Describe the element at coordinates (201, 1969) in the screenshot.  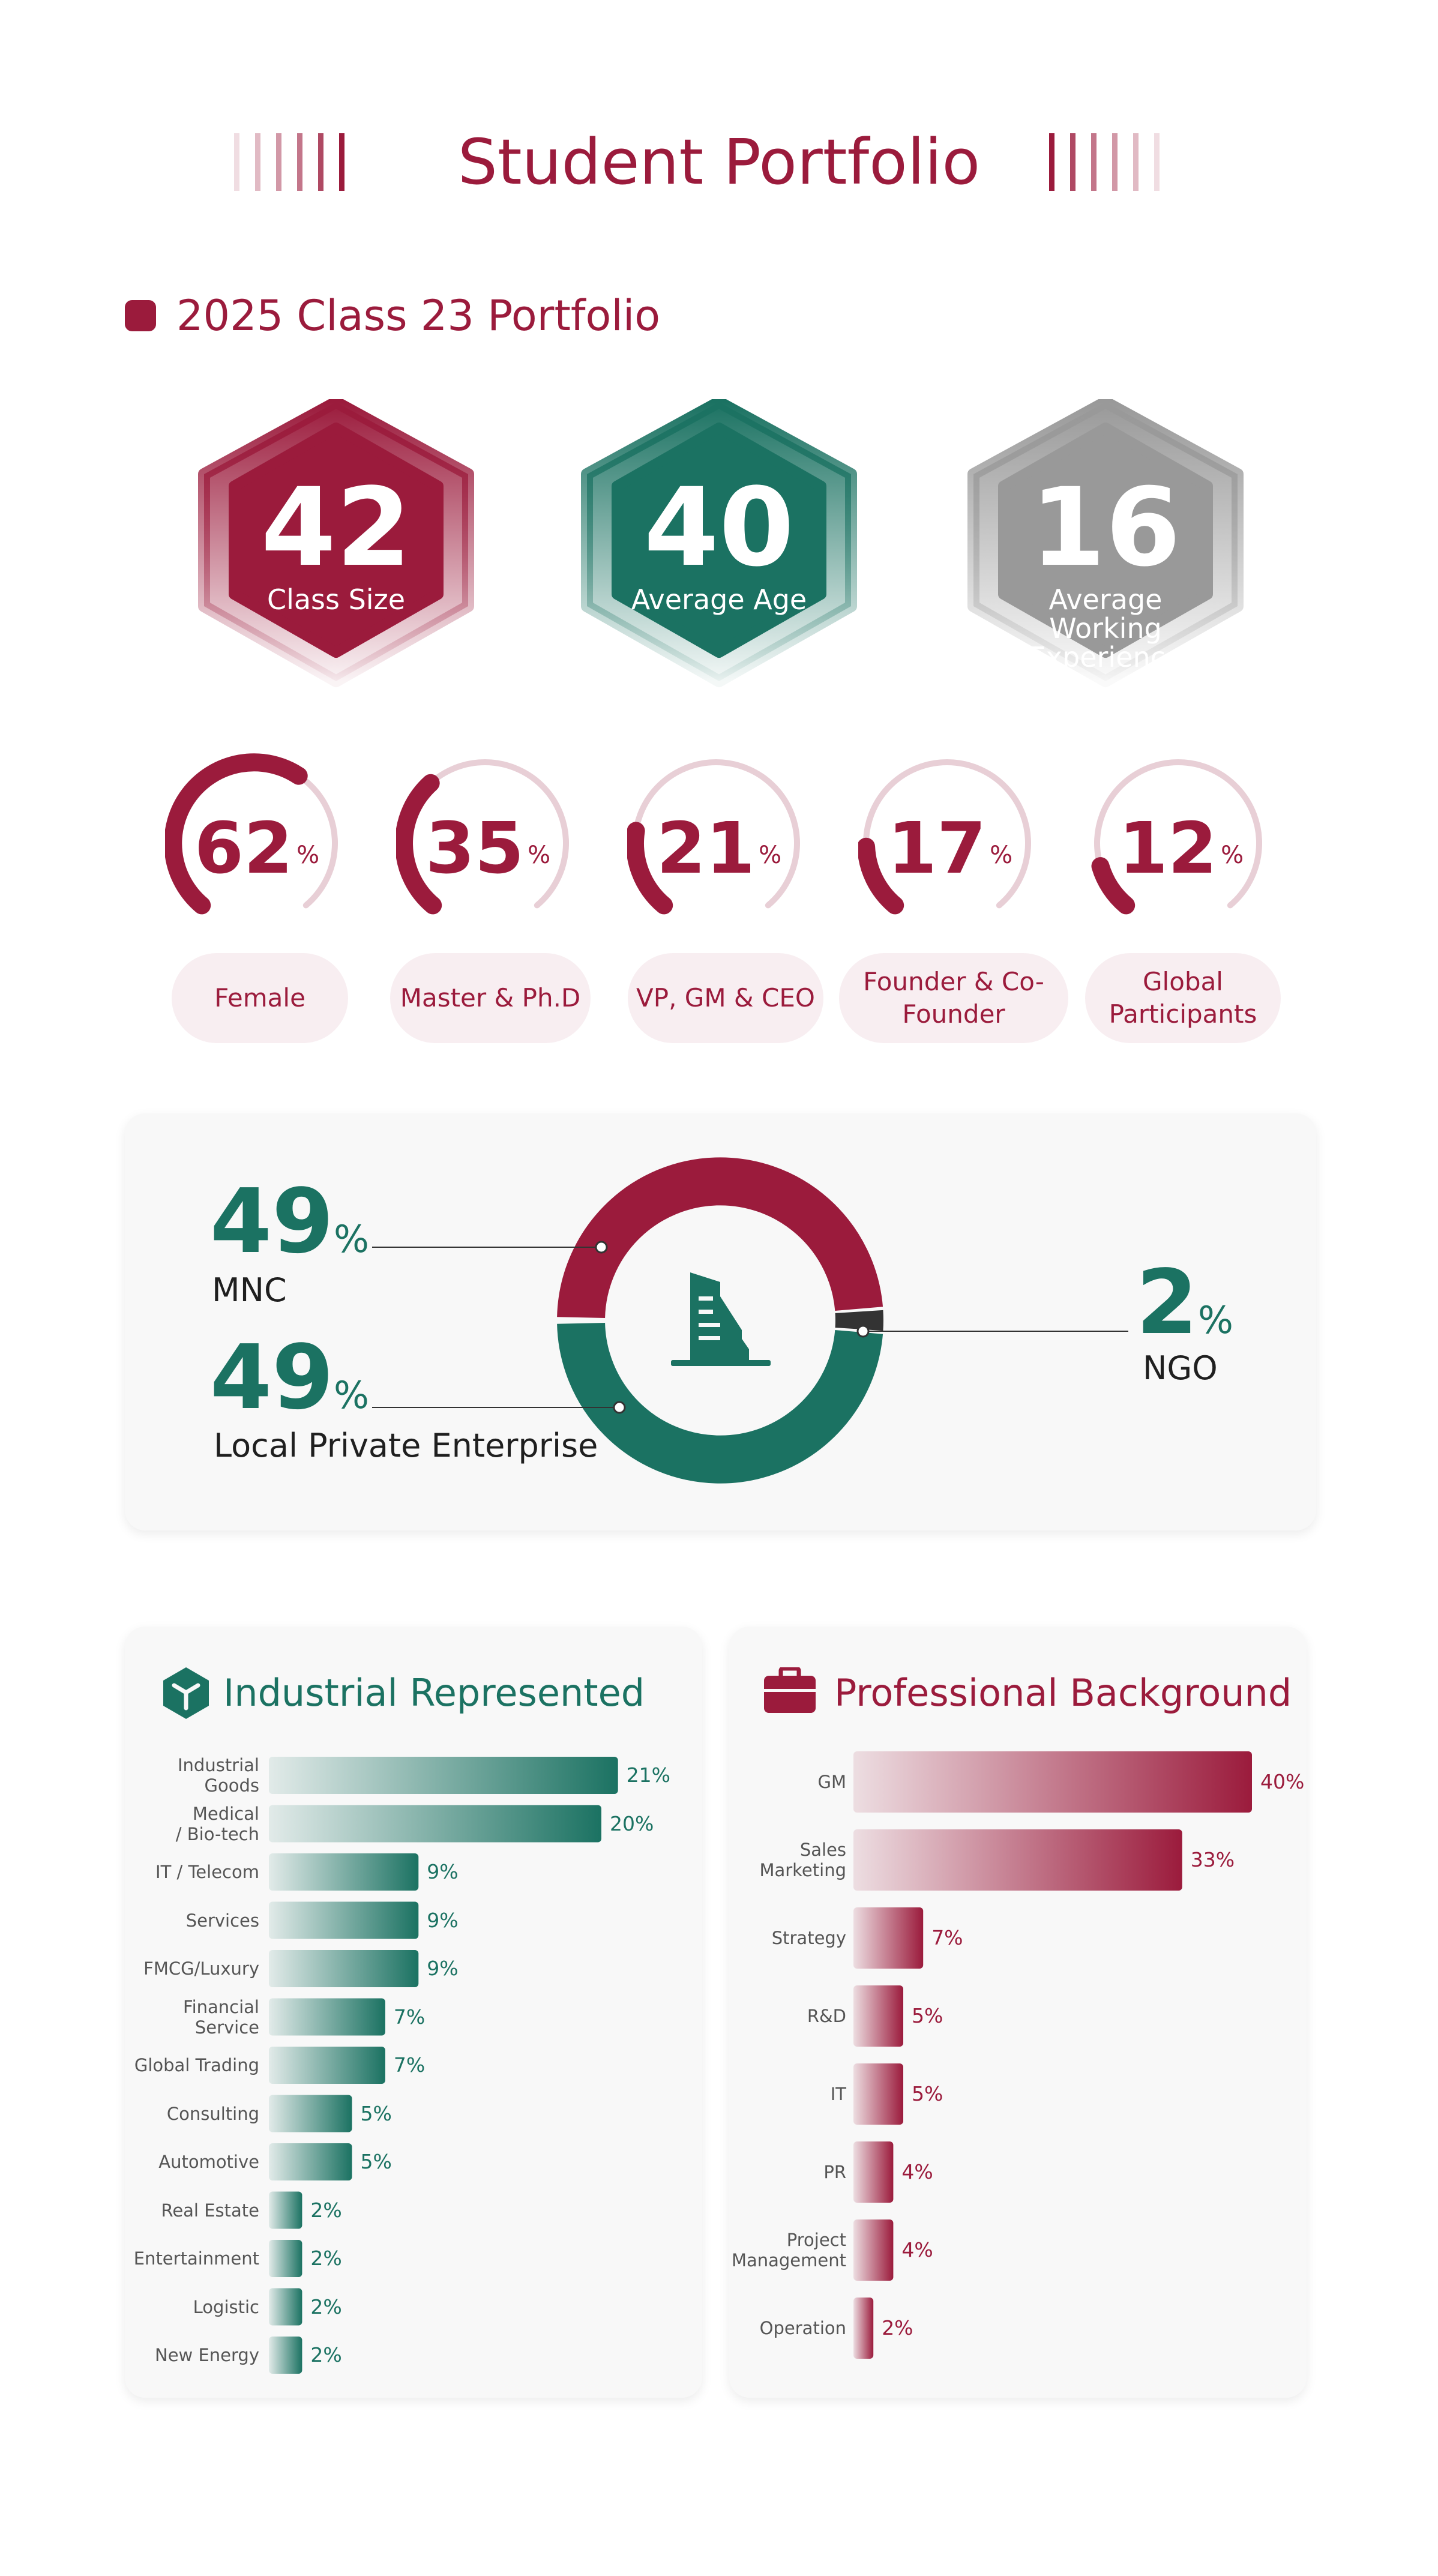
I see `industry-category-label: FMCG/Luxury` at that location.